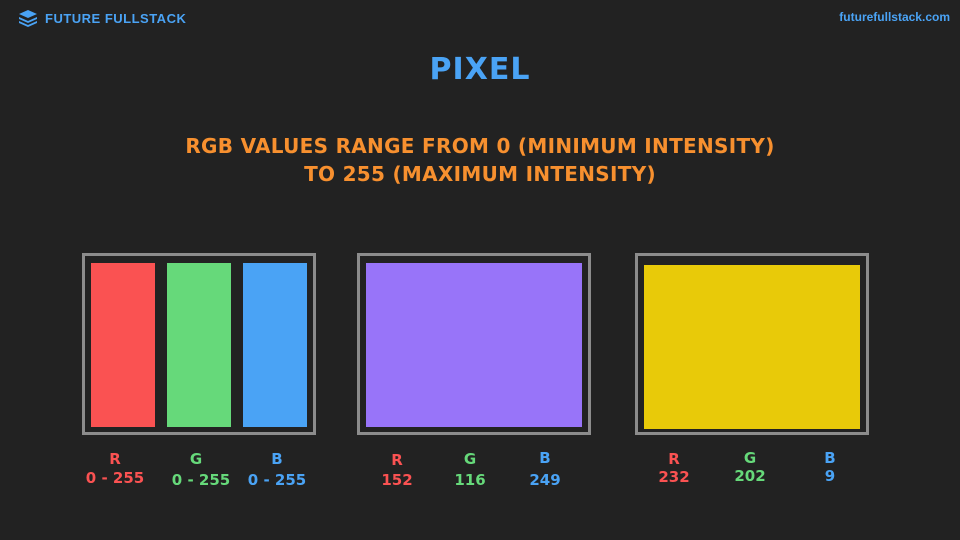  Describe the element at coordinates (470, 459) in the screenshot. I see `panel2-g-label: G` at that location.